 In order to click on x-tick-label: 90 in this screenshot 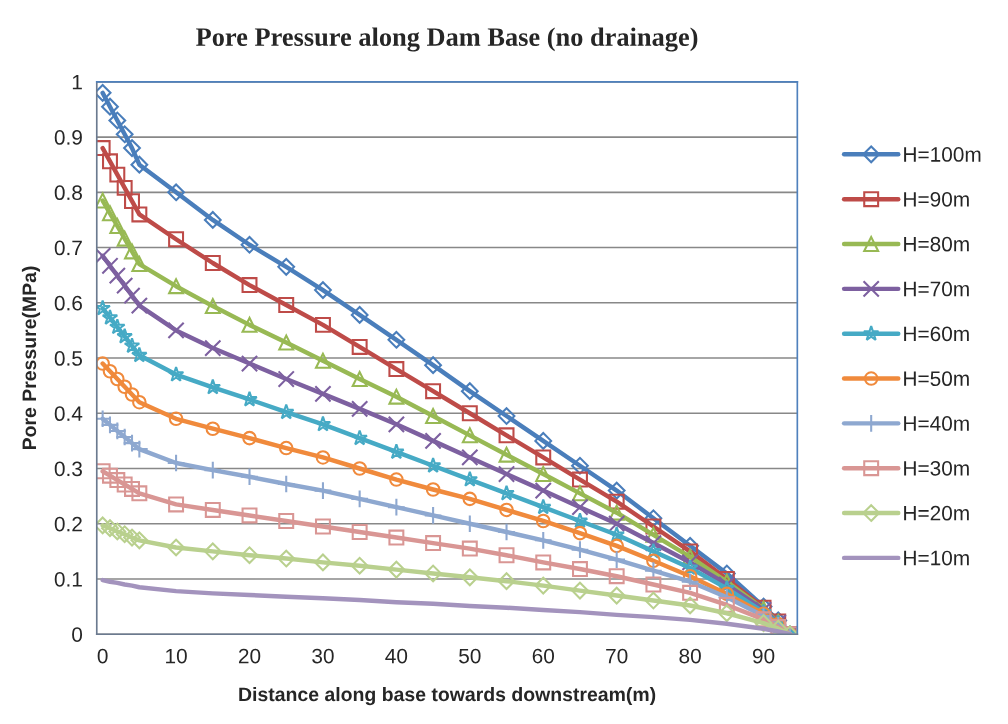, I will do `click(763, 656)`.